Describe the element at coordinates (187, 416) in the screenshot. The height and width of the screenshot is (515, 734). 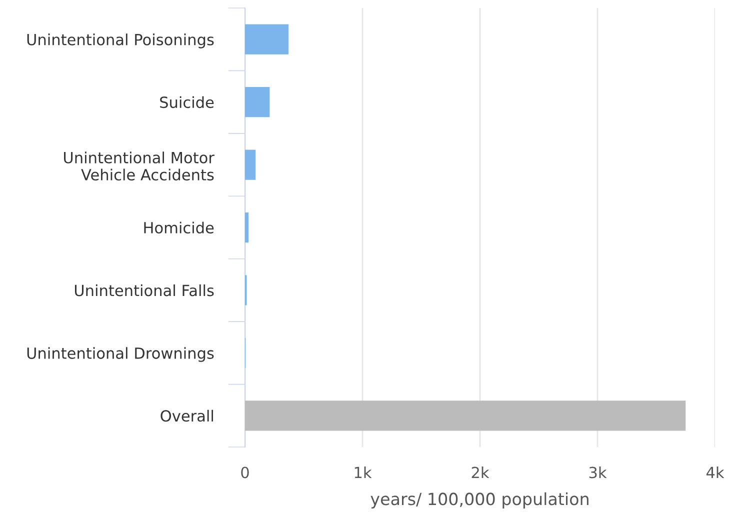
I see `y-tick-label: Overall` at that location.